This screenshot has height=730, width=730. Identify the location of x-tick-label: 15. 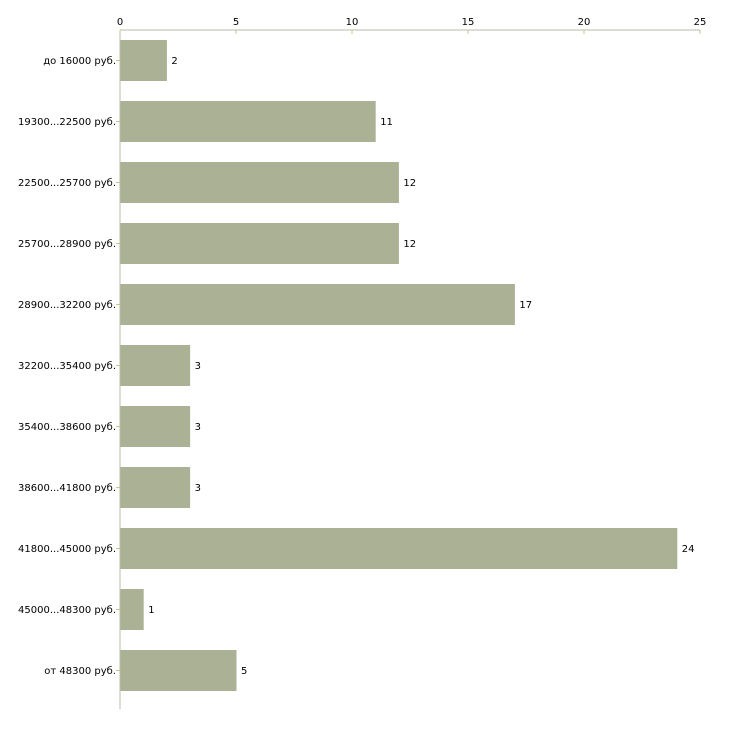
(468, 22).